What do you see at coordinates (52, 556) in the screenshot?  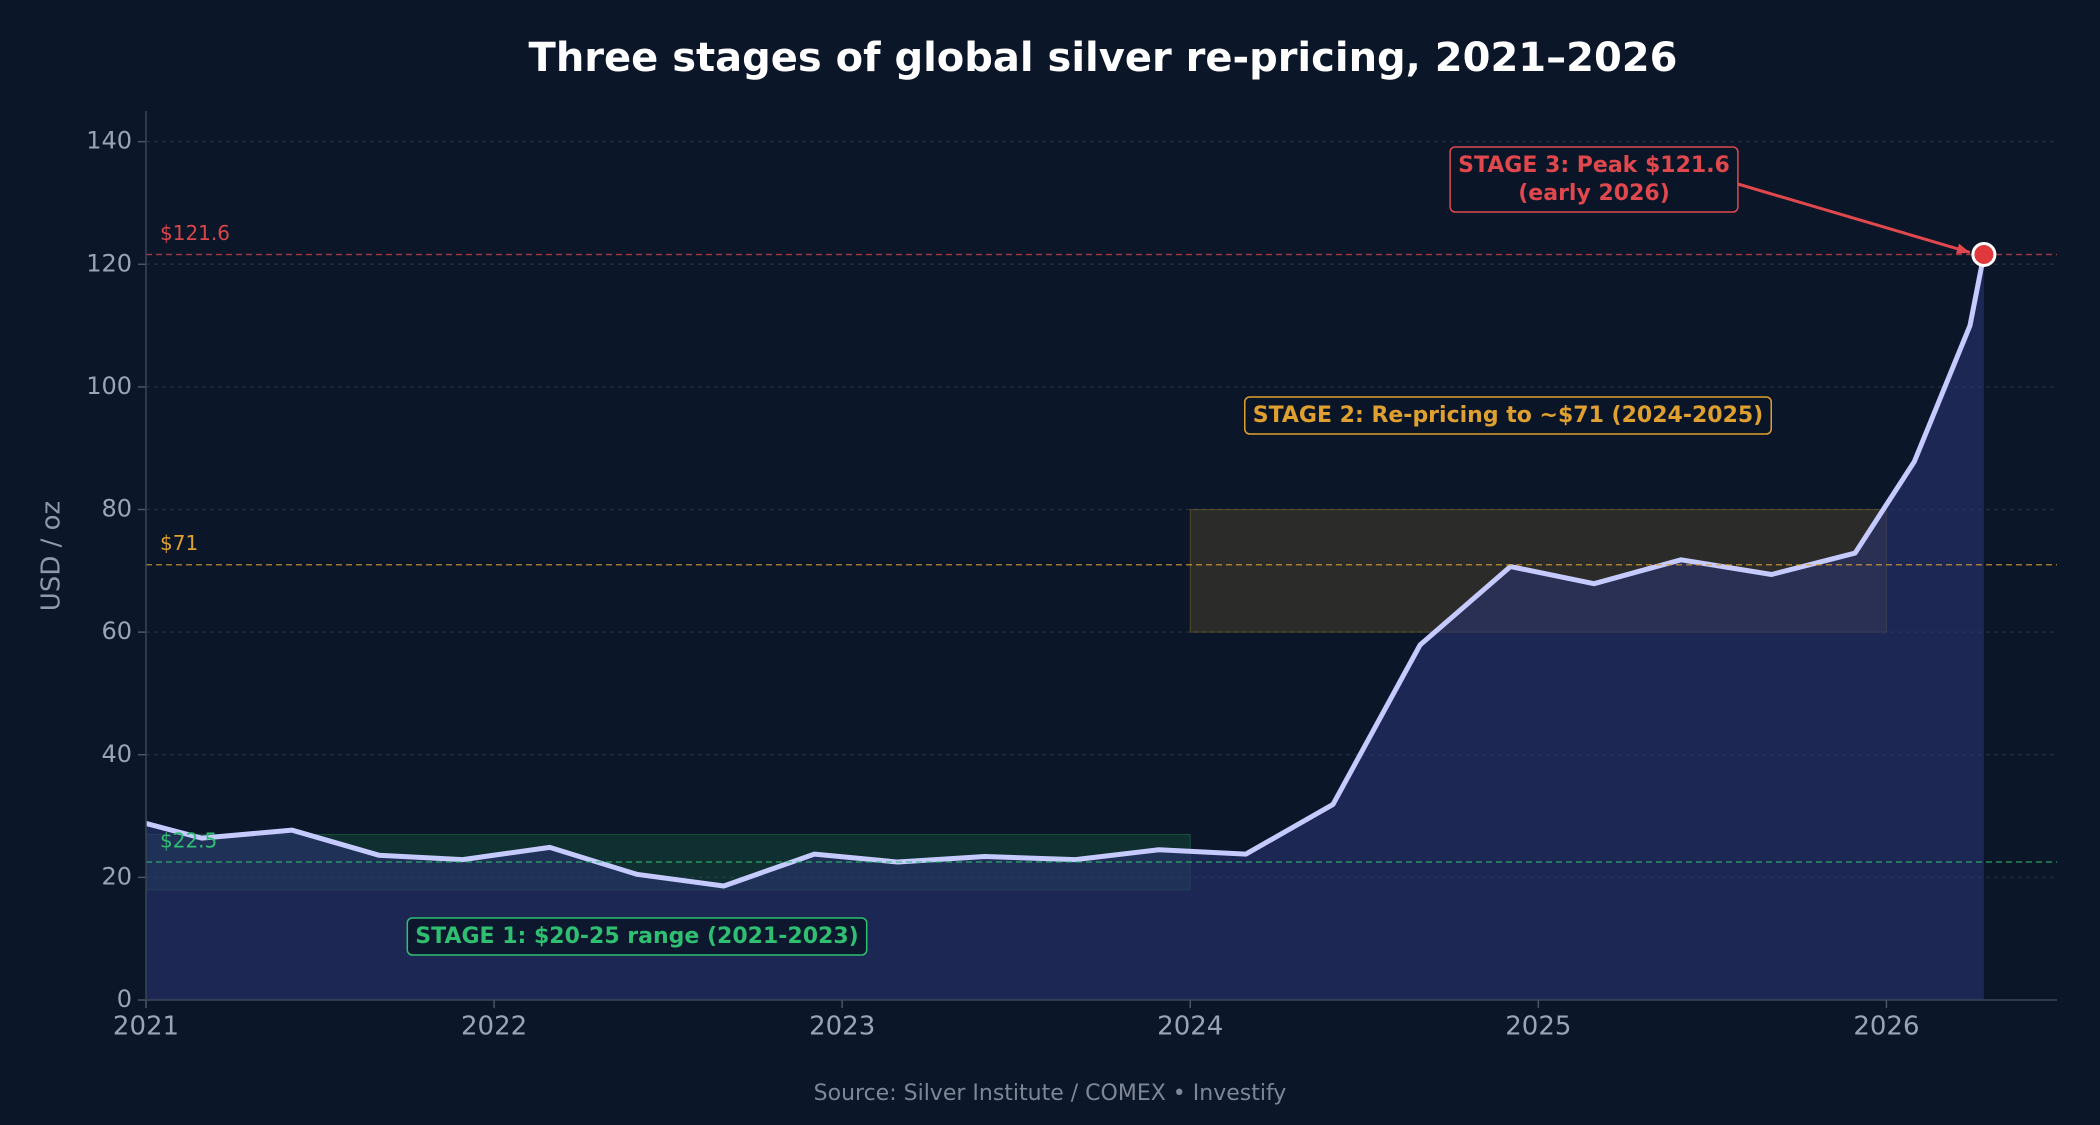 I see `y-axis-label: USD / oz` at bounding box center [52, 556].